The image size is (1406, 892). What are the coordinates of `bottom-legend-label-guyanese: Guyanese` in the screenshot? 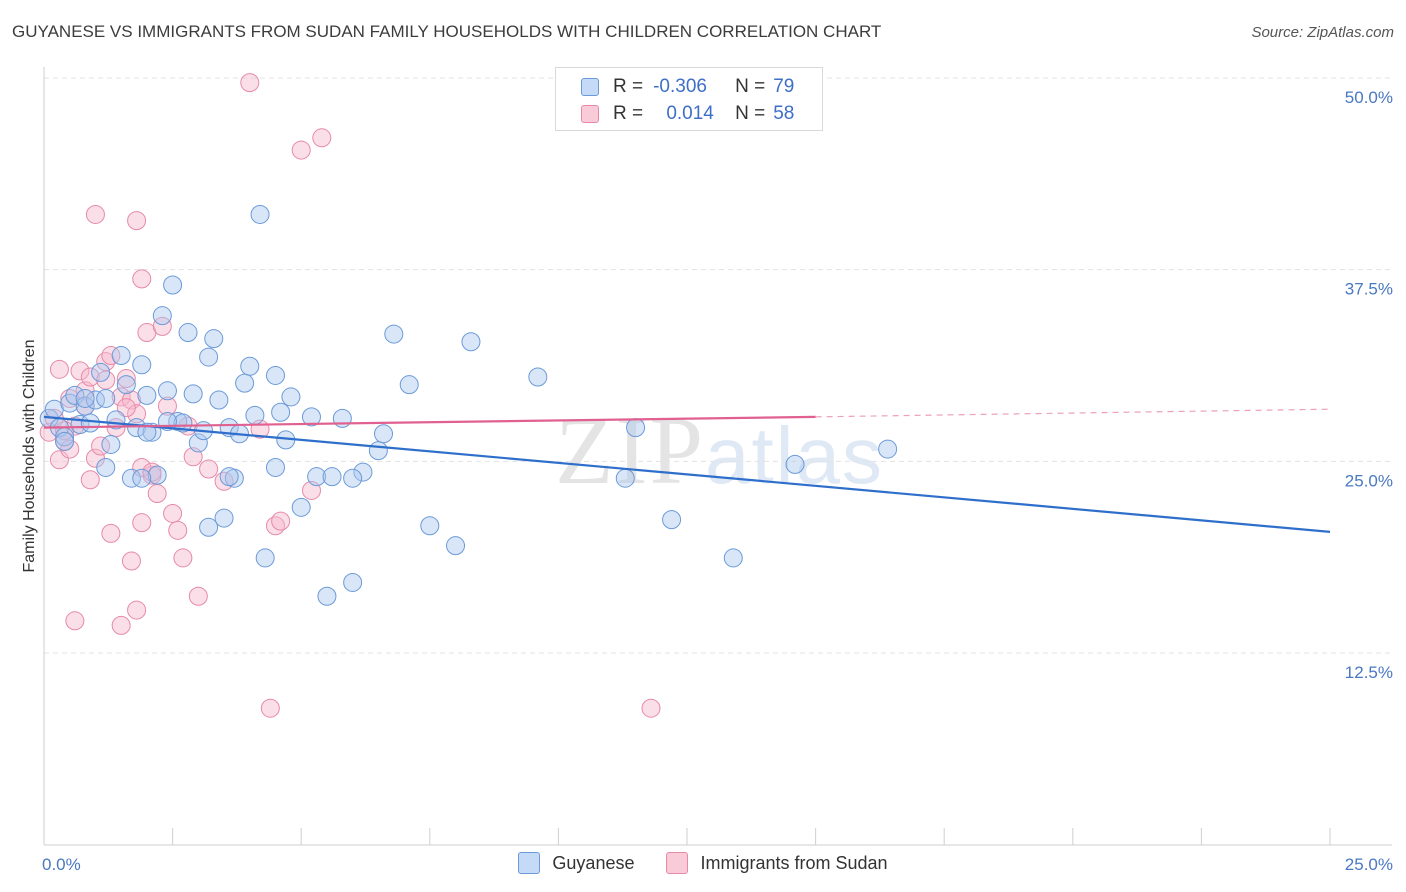 It's located at (593, 862).